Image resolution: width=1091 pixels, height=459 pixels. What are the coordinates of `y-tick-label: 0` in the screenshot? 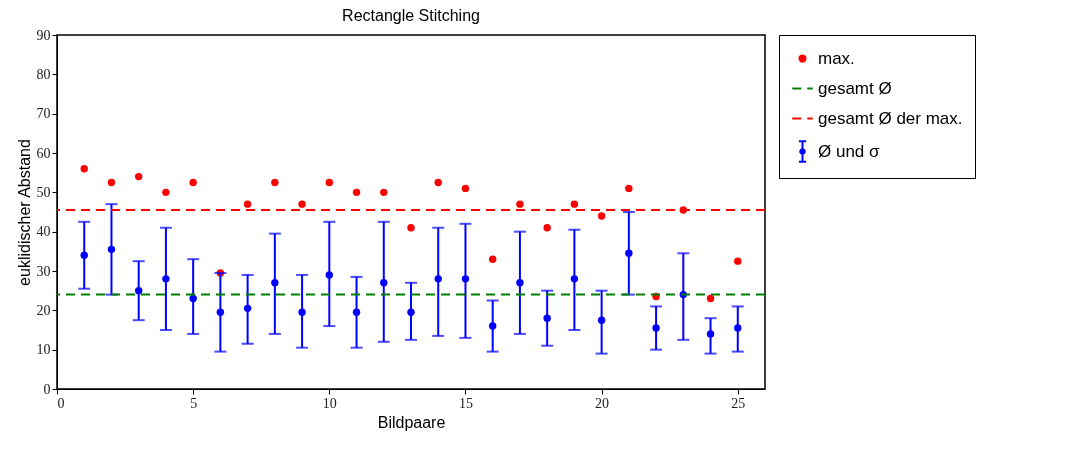 It's located at (47, 389).